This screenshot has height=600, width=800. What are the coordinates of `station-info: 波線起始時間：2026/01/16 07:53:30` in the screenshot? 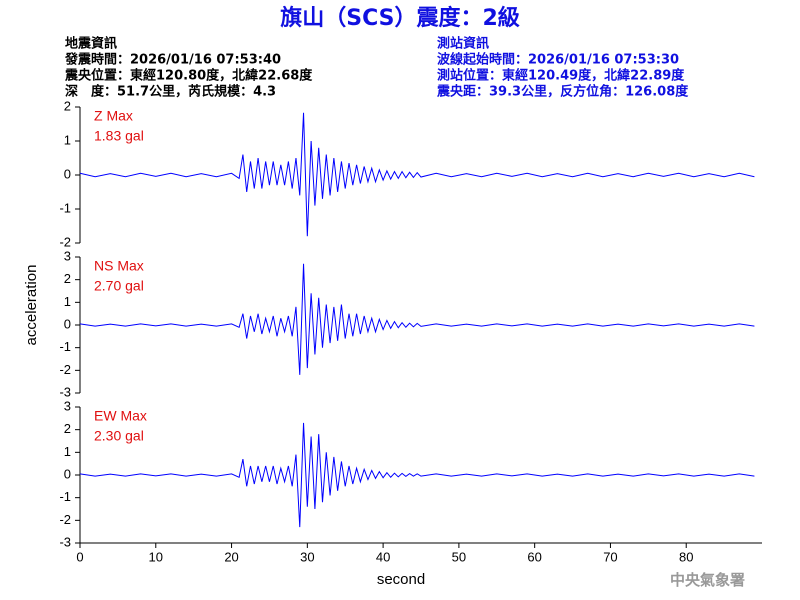 It's located at (558, 60).